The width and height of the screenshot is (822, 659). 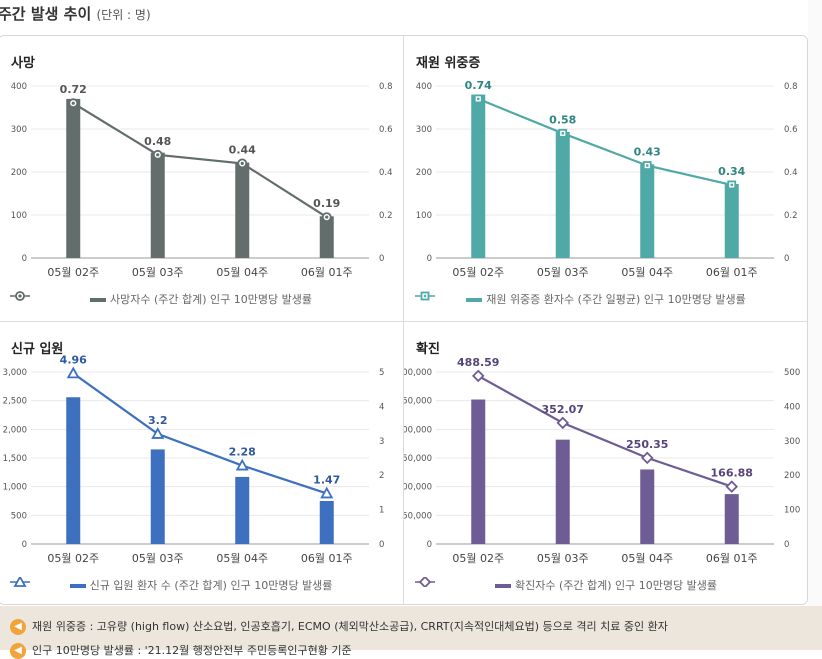 I want to click on x-tick-label: 05월 03주, so click(x=563, y=558).